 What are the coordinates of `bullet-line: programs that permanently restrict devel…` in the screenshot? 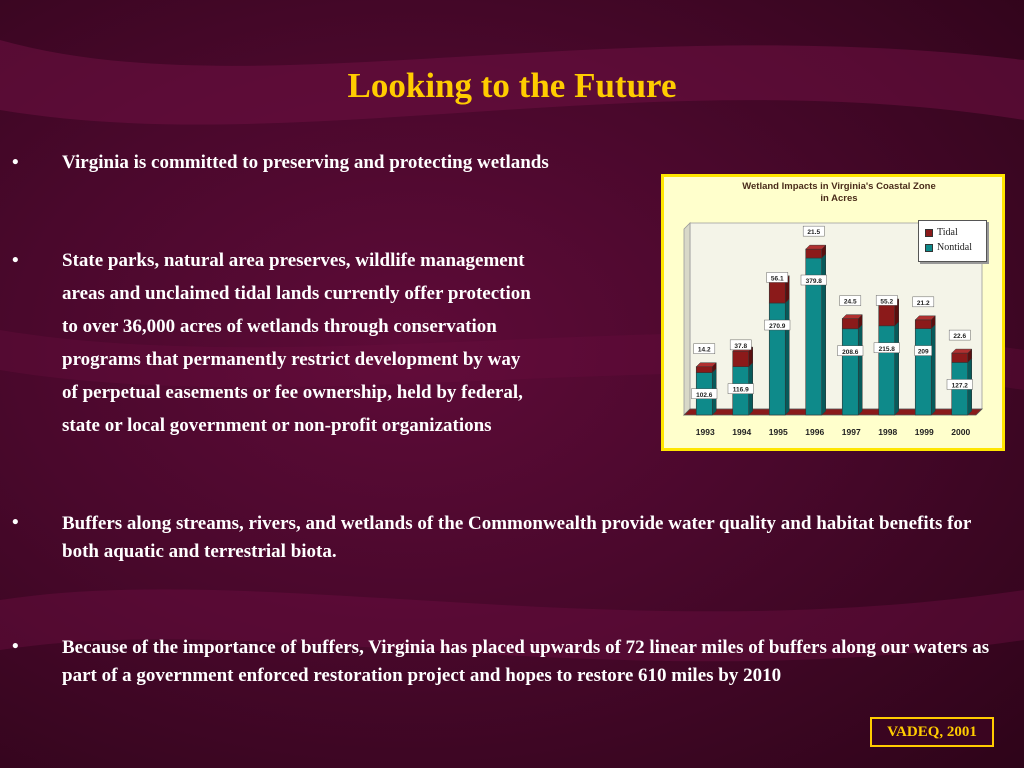 It's located at (291, 359).